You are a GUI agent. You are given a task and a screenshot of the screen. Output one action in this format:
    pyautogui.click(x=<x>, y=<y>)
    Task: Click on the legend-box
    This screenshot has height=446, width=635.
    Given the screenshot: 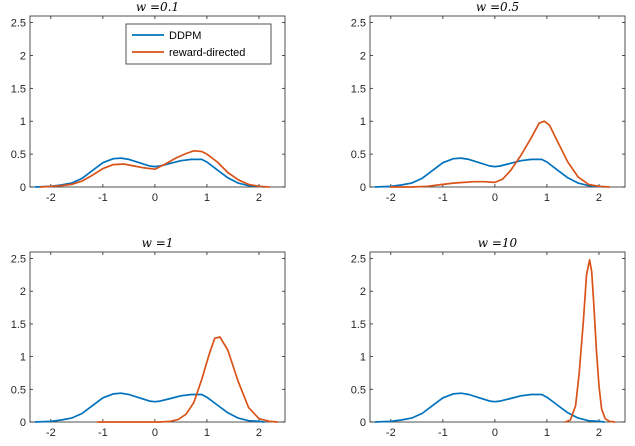 What is the action you would take?
    pyautogui.click(x=198, y=44)
    